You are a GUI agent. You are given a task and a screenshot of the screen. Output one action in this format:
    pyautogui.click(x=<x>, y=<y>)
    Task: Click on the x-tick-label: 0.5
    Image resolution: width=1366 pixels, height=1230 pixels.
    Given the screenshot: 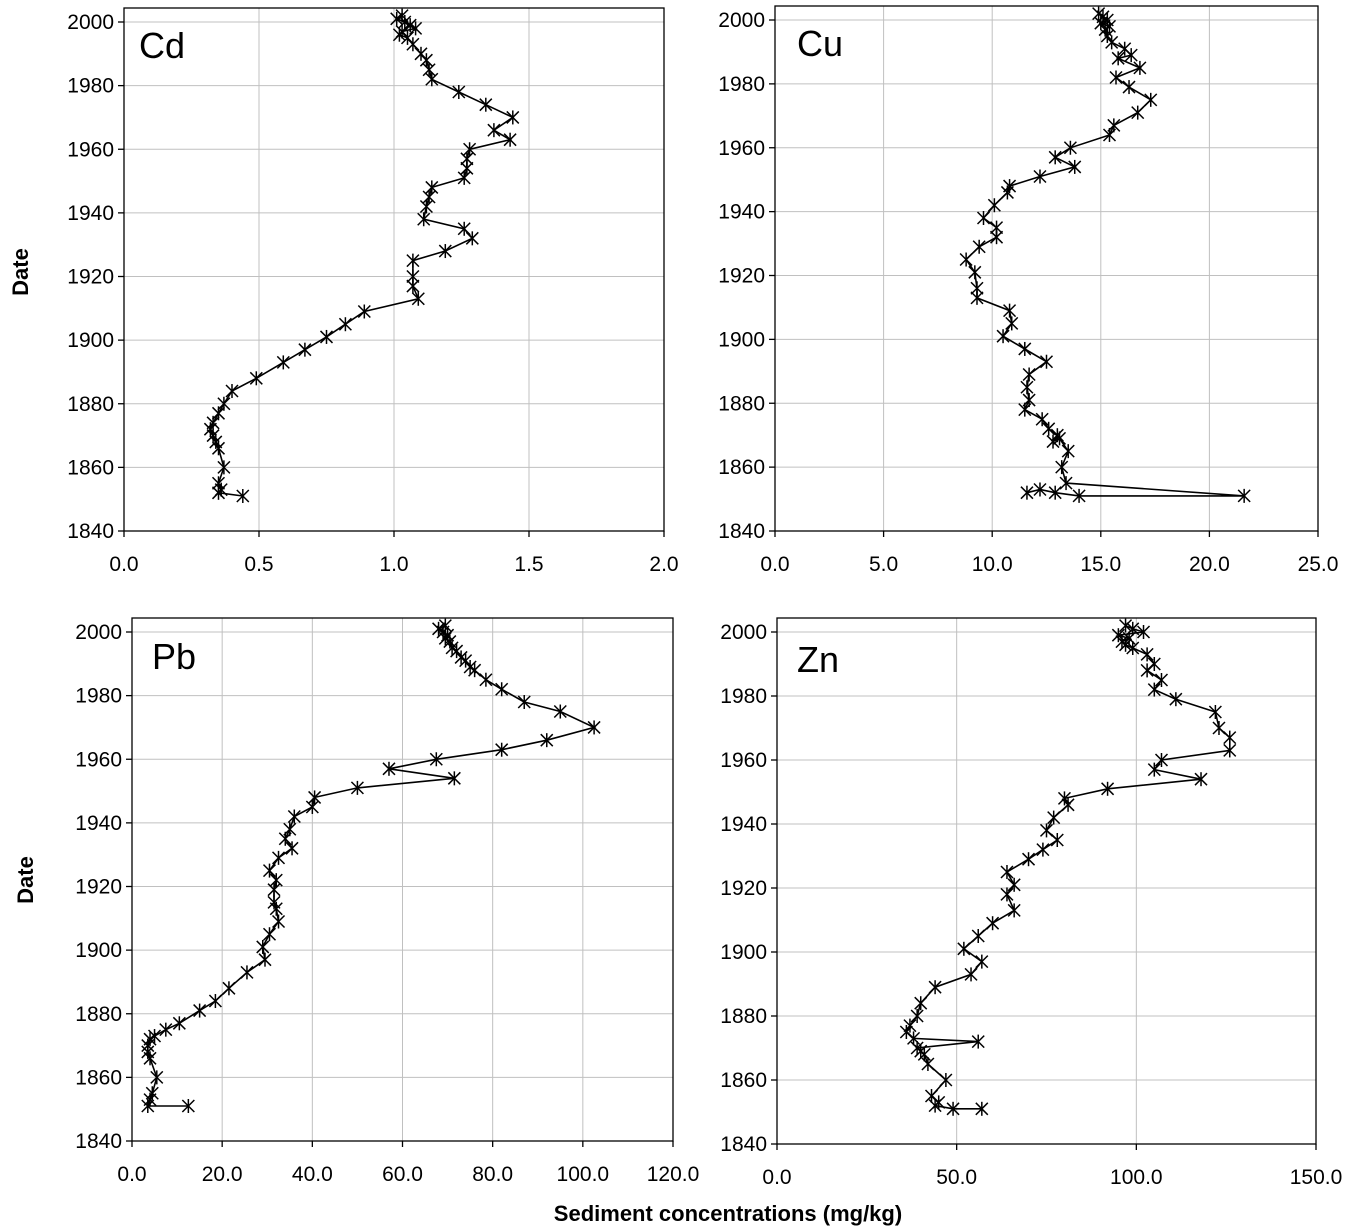 What is the action you would take?
    pyautogui.click(x=258, y=564)
    